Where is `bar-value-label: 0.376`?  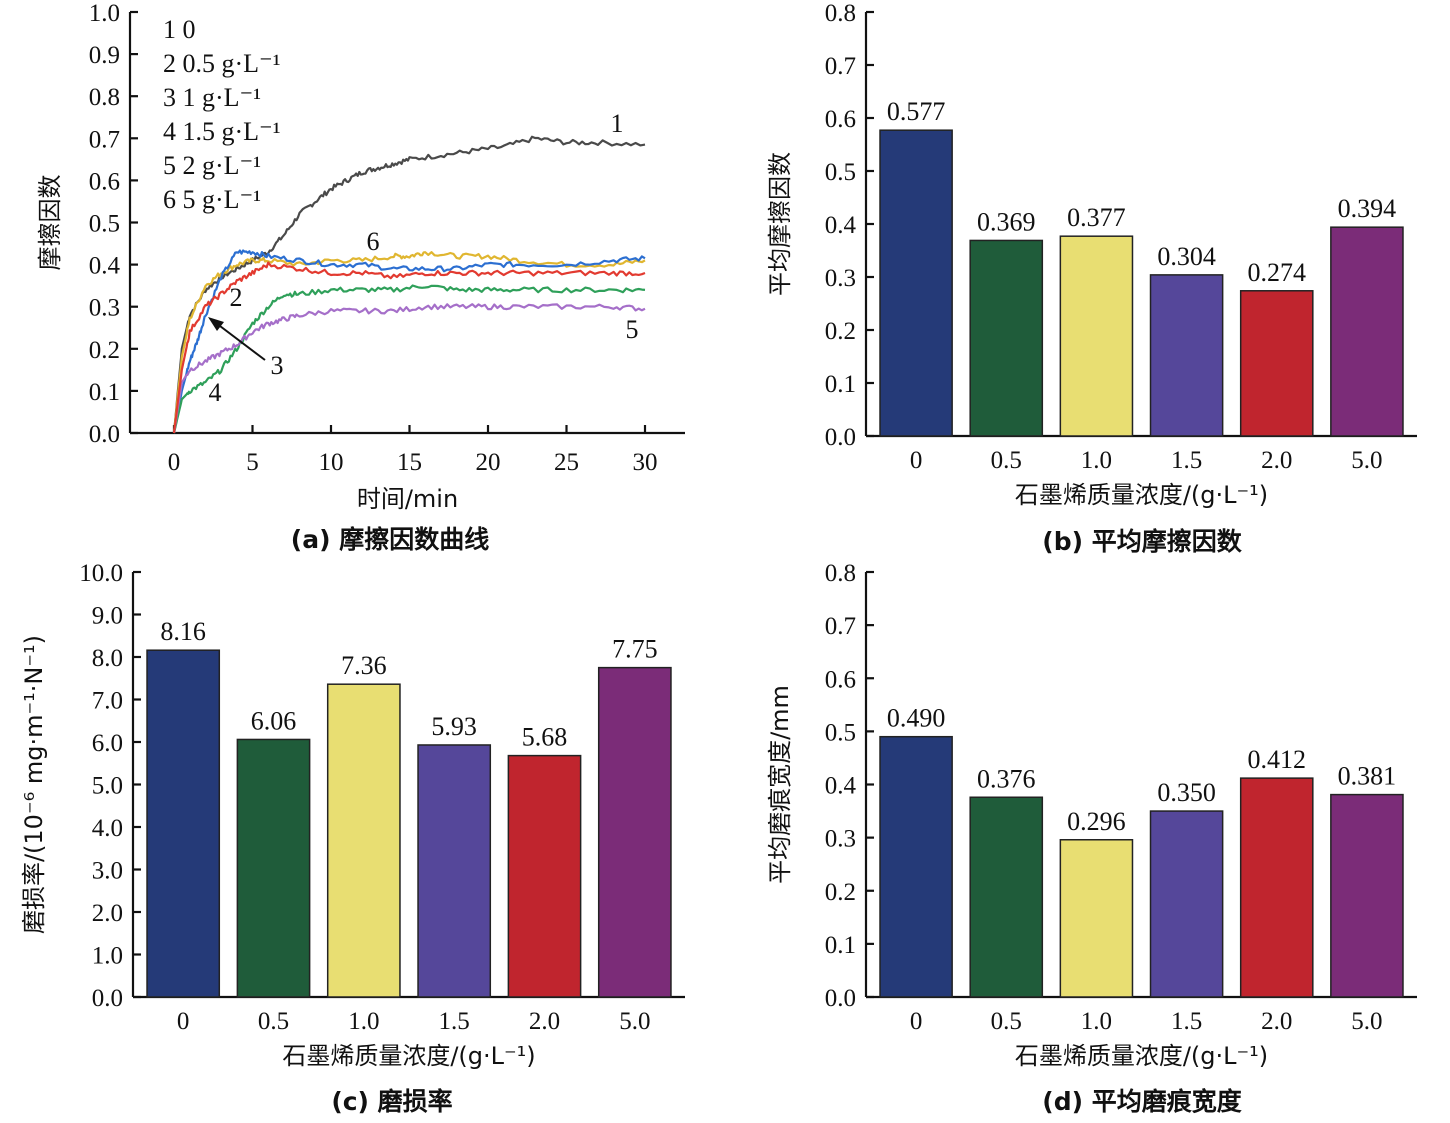
bar-value-label: 0.376 is located at coordinates (1006, 778).